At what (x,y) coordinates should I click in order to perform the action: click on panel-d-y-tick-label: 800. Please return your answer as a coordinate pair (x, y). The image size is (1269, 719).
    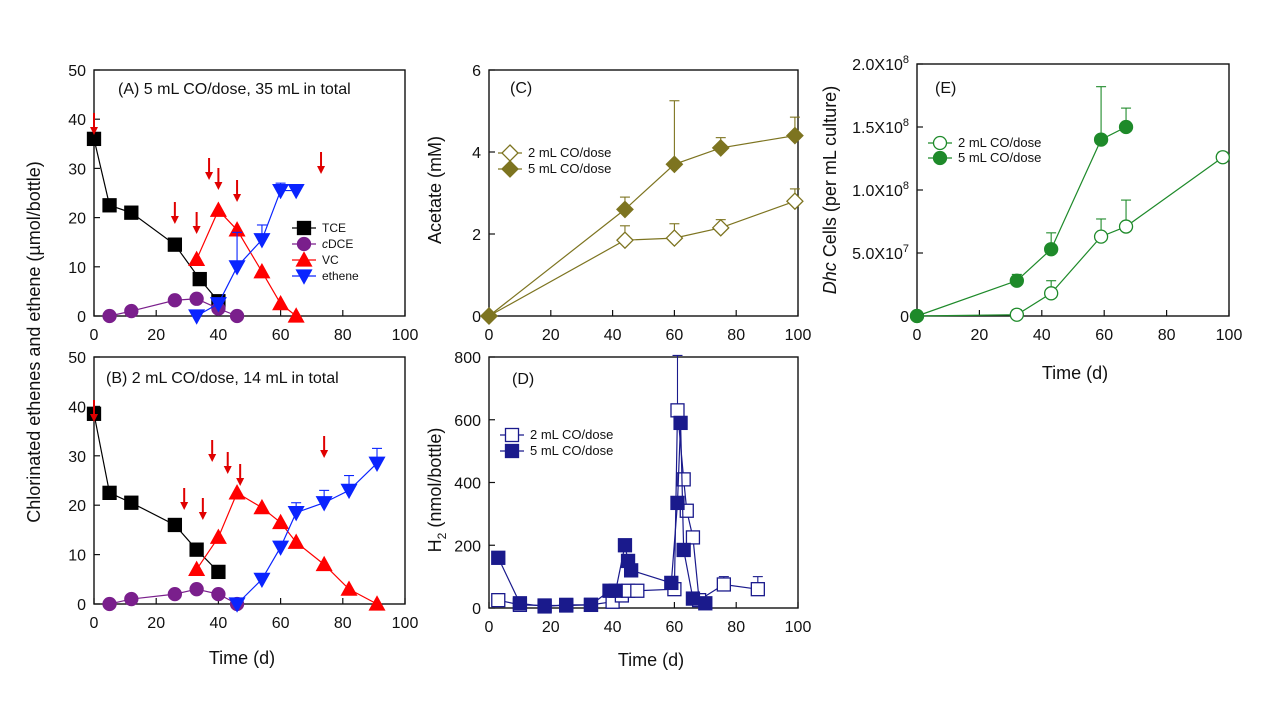
    Looking at the image, I should click on (467, 358).